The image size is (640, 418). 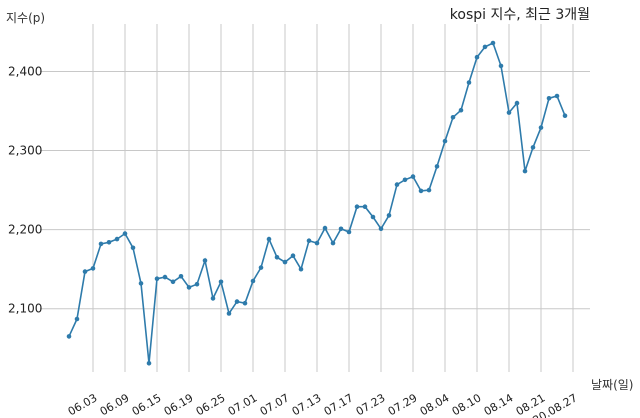 I want to click on x-tick-label: 06.25, so click(x=211, y=404).